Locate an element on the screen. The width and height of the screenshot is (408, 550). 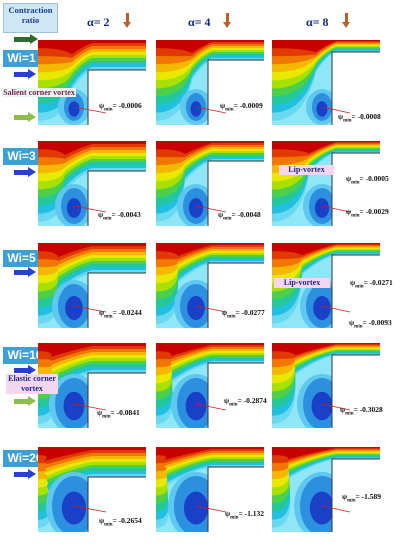
lip-vortex-label-row-wi-3: Lip-vortex is located at coordinates (306, 170).